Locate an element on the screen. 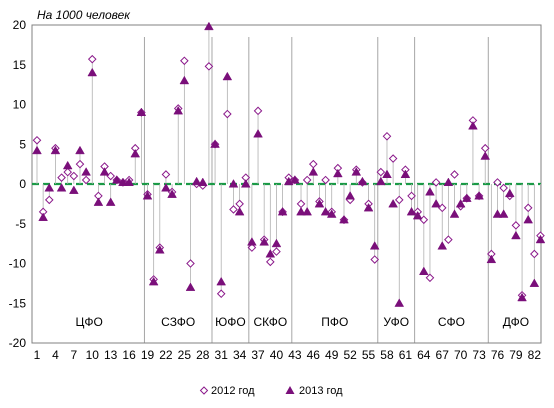 Image resolution: width=554 pixels, height=408 pixels. y-tick-label: -20 is located at coordinates (18, 343).